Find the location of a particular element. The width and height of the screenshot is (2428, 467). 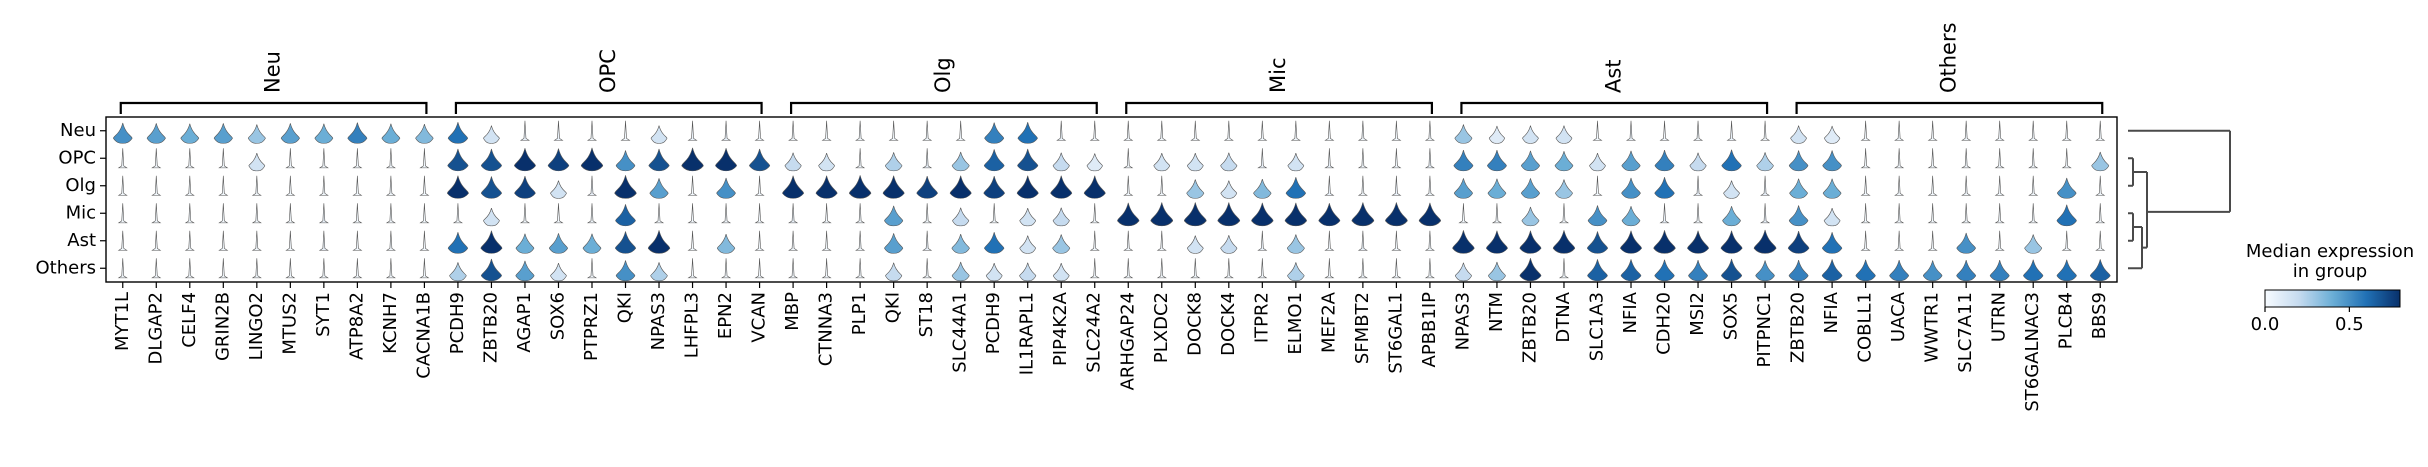

gene-label: SOX5 is located at coordinates (1731, 316).